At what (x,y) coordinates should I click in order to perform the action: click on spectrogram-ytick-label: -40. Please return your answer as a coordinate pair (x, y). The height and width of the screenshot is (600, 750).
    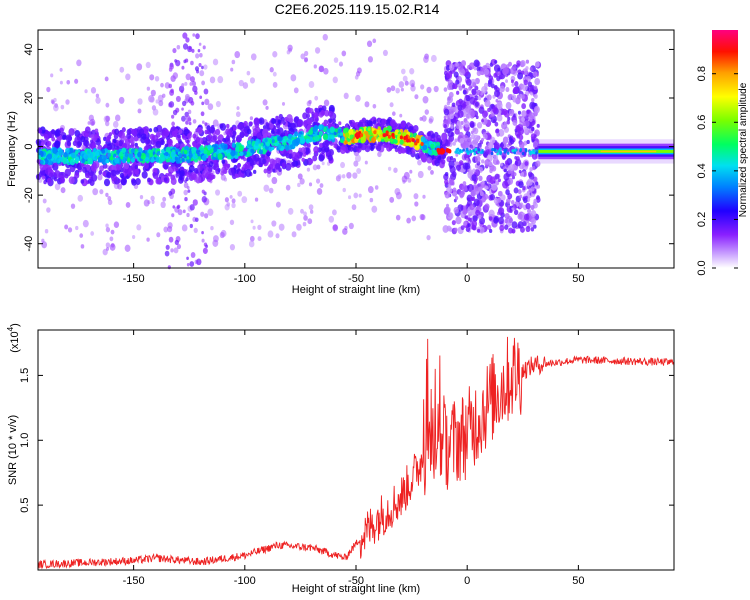
    Looking at the image, I should click on (29, 244).